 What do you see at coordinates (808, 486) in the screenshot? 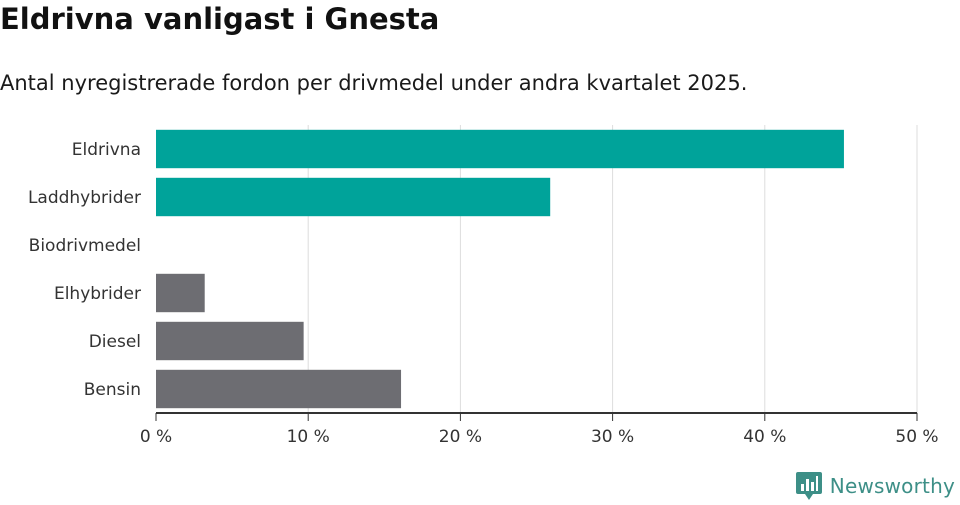
I see `bar-chart-speech-bubble-icon` at bounding box center [808, 486].